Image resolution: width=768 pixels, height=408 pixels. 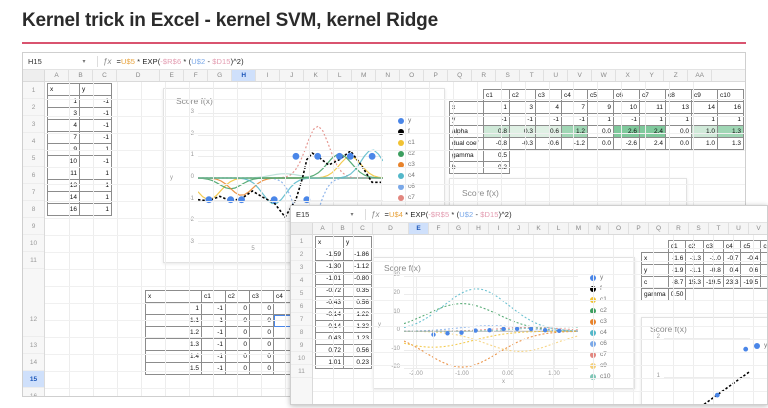 What do you see at coordinates (600, 107) in the screenshot?
I see `cell: 9` at bounding box center [600, 107].